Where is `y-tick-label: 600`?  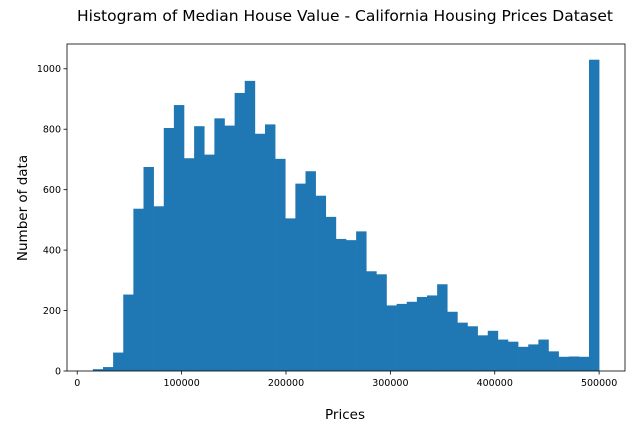
y-tick-label: 600 is located at coordinates (52, 190).